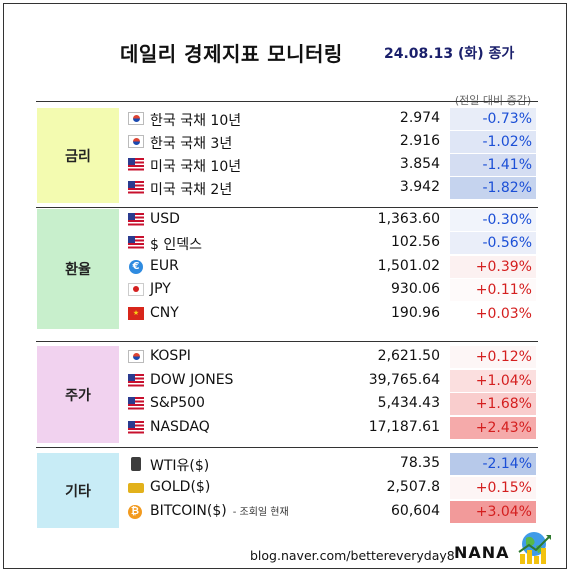  I want to click on change-percent: -0.56%, so click(493, 243).